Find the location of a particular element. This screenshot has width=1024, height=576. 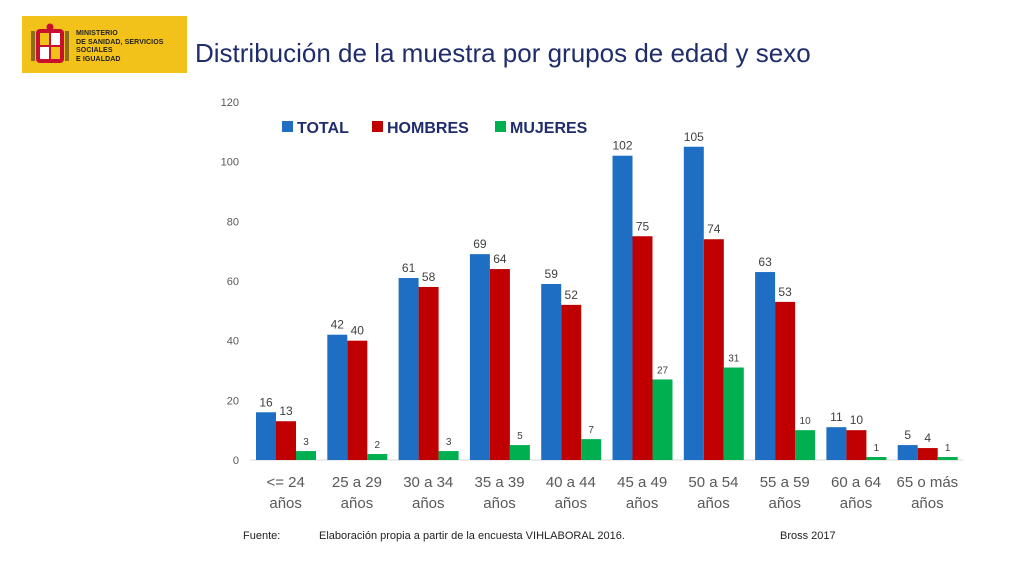

y-tick-label: 40 is located at coordinates (233, 342).